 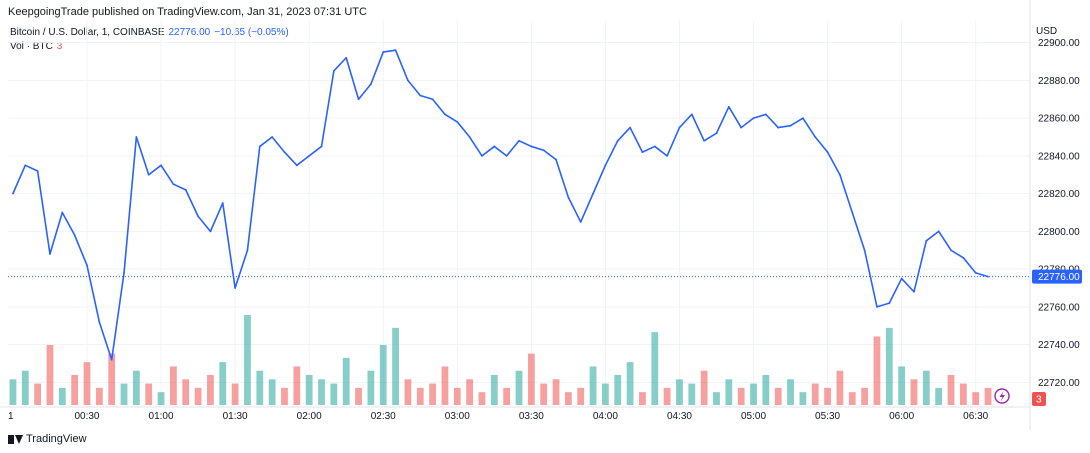 What do you see at coordinates (1059, 277) in the screenshot?
I see `last-price-tag-label: 22776.00` at bounding box center [1059, 277].